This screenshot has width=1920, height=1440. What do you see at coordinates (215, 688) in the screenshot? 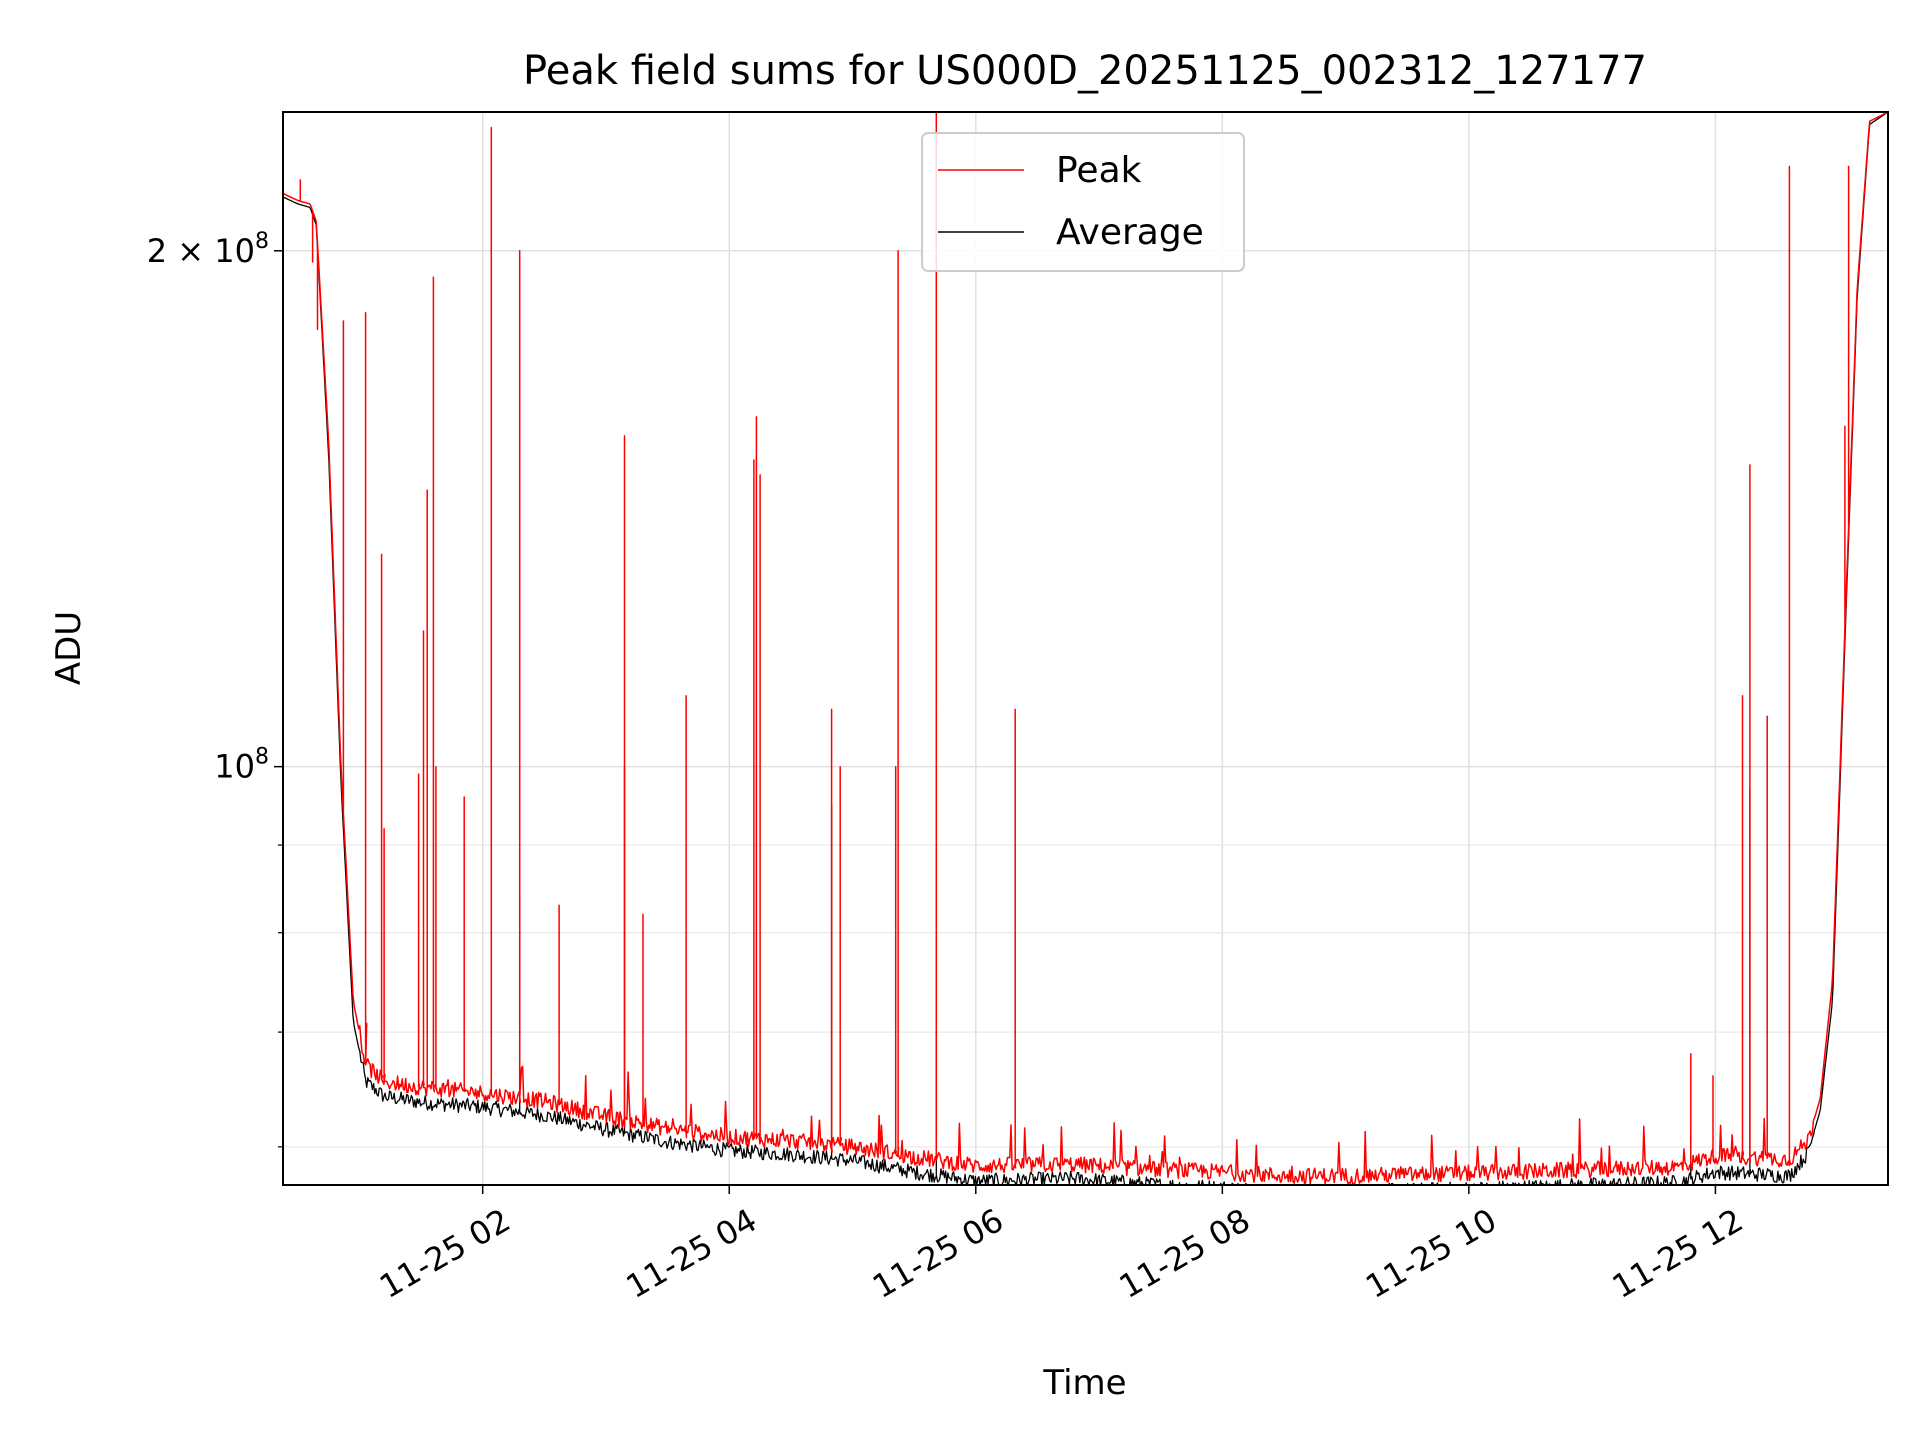
I see `y-axis: 108 2 × 108` at bounding box center [215, 688].